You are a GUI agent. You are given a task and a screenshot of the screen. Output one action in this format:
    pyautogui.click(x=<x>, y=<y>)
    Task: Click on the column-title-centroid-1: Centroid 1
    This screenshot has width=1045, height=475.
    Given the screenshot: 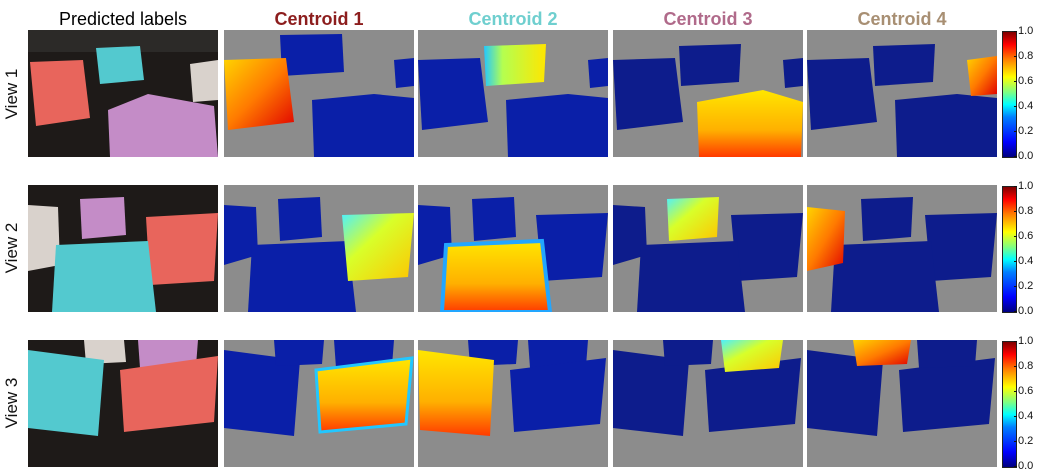 What is the action you would take?
    pyautogui.click(x=319, y=19)
    